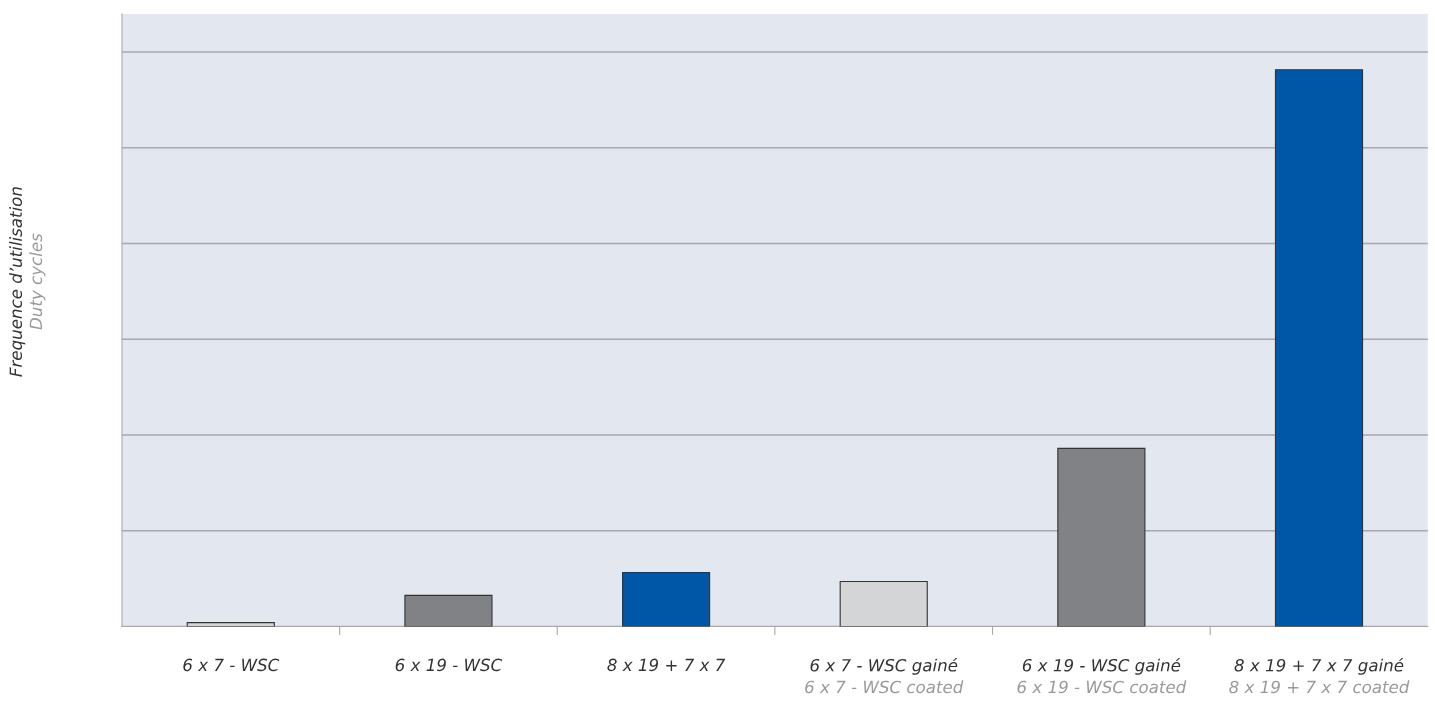  Describe the element at coordinates (884, 675) in the screenshot. I see `x-tick-label: 6 x 7 - WSC gainé 6 x 7 - WSC coated` at that location.